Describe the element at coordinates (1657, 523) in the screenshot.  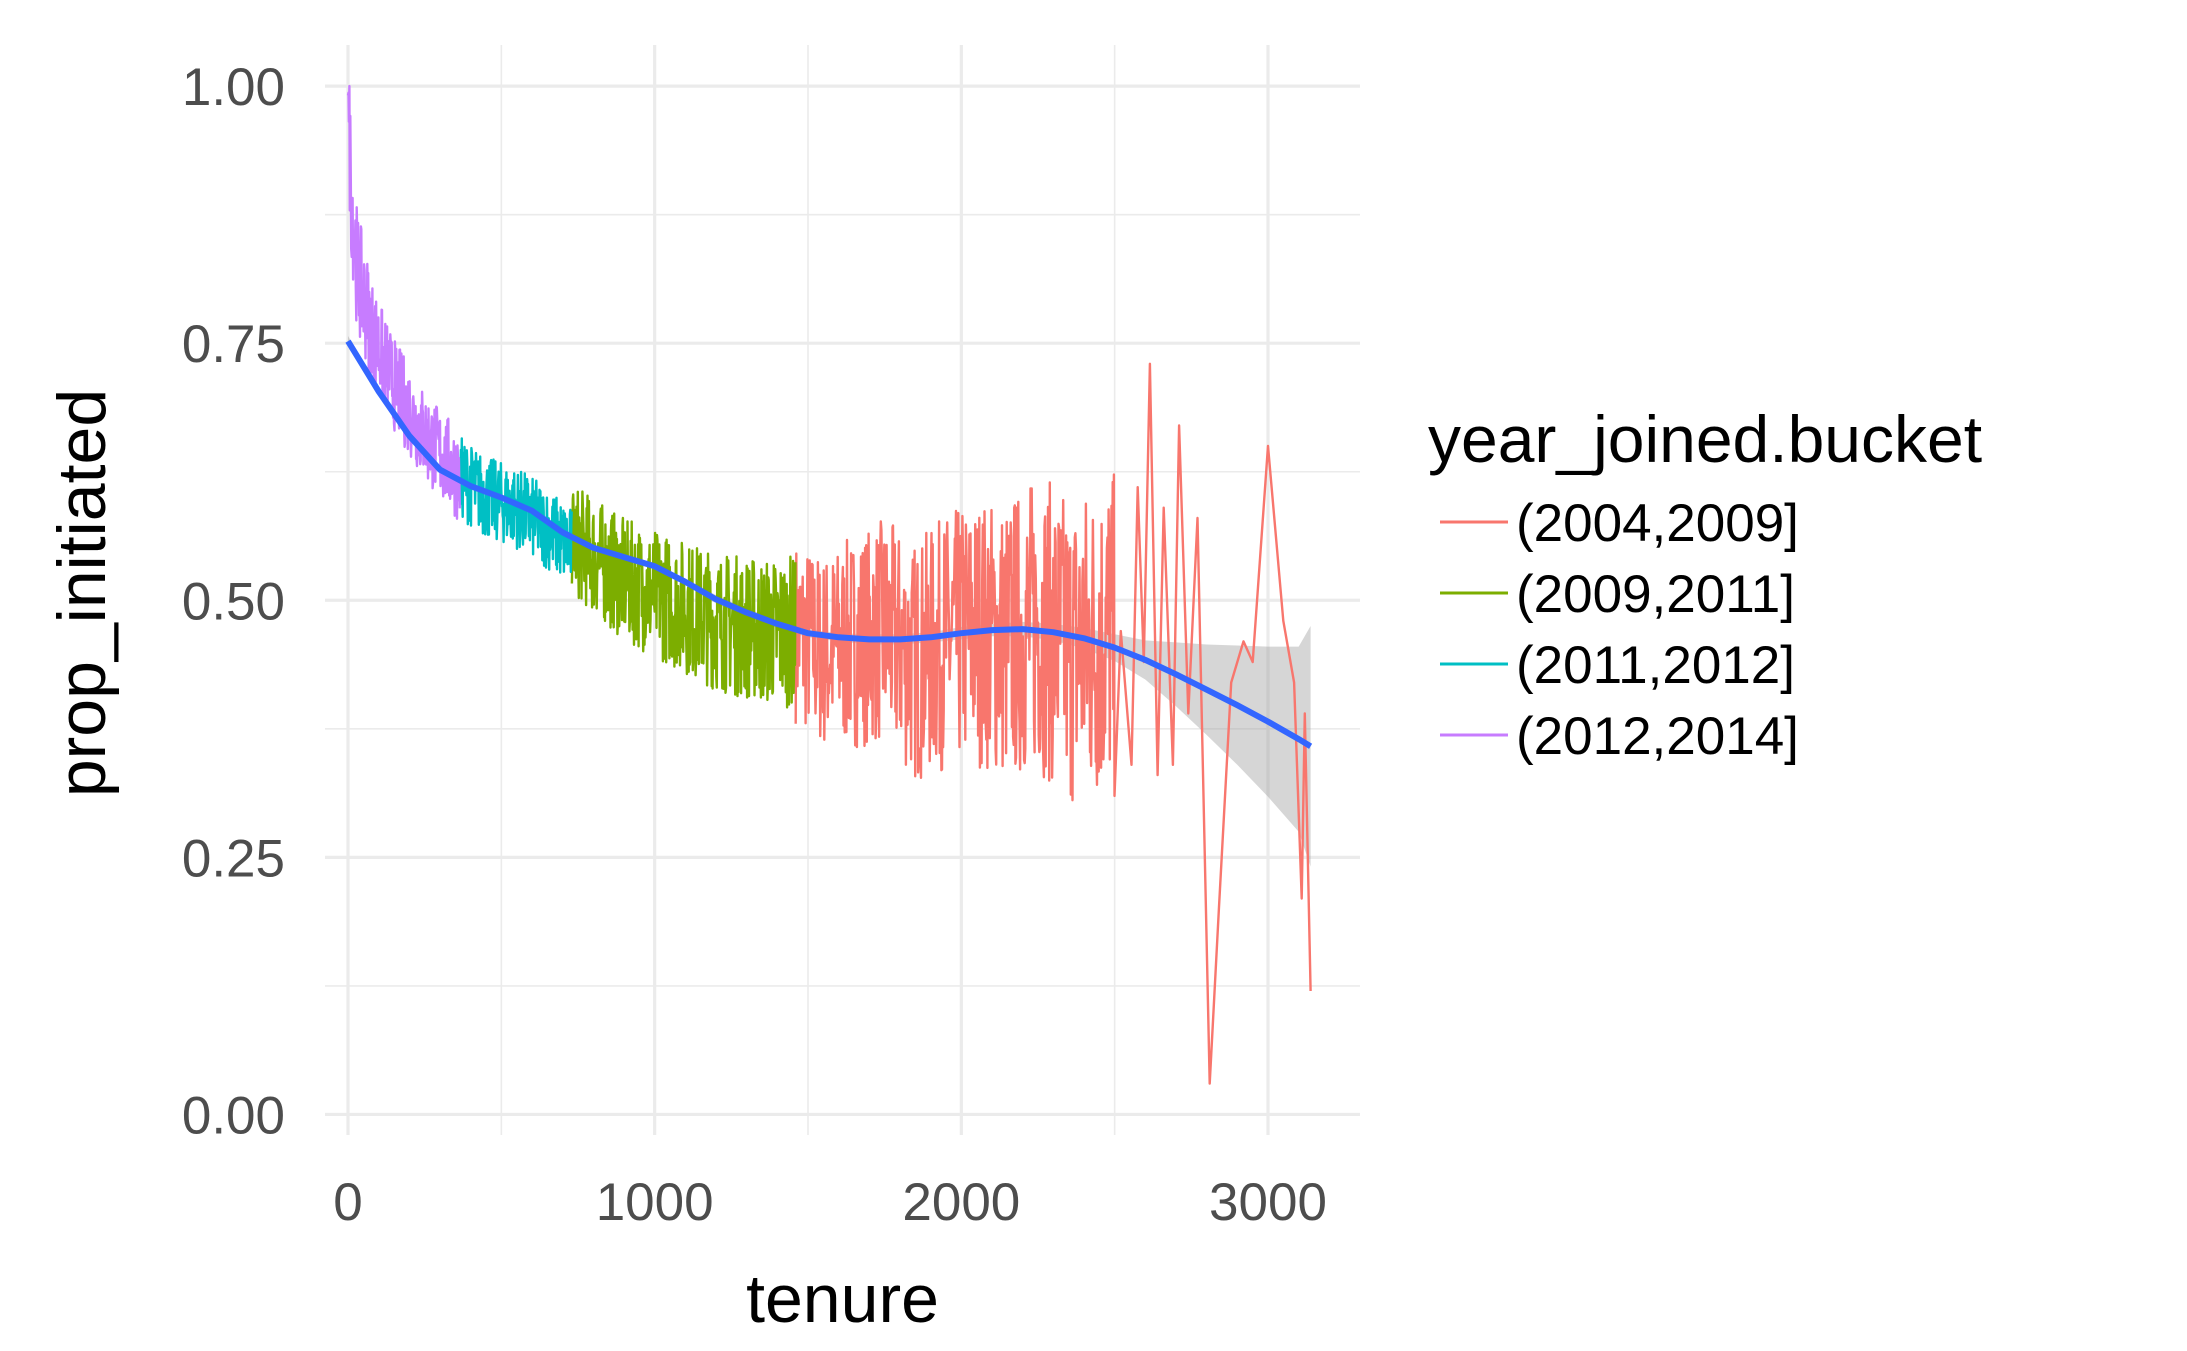
I see `legend-label-2004-2009: (2004,2009]` at that location.